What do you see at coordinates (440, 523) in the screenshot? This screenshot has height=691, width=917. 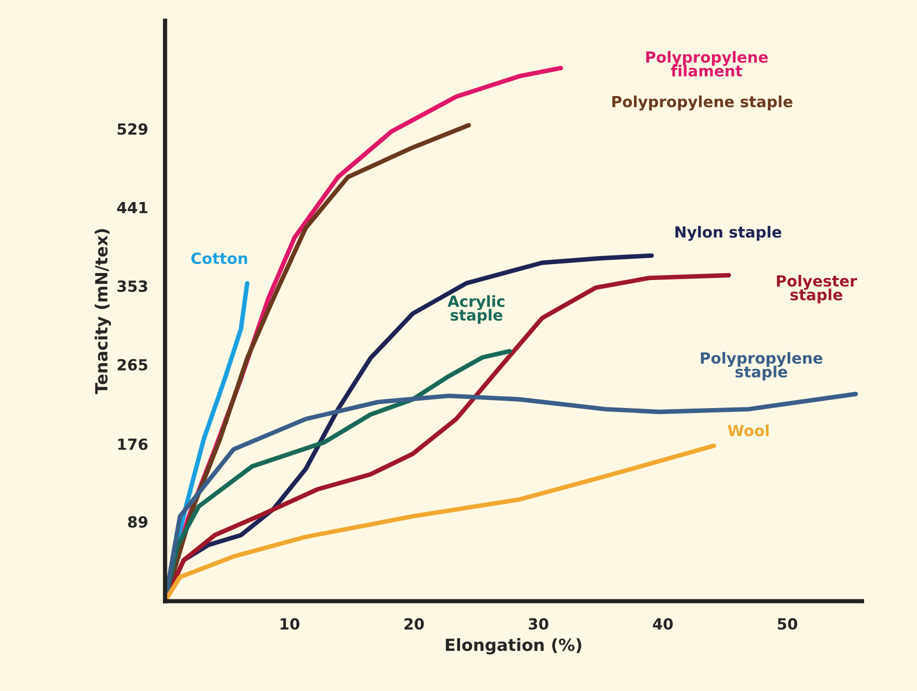 I see `line-series` at bounding box center [440, 523].